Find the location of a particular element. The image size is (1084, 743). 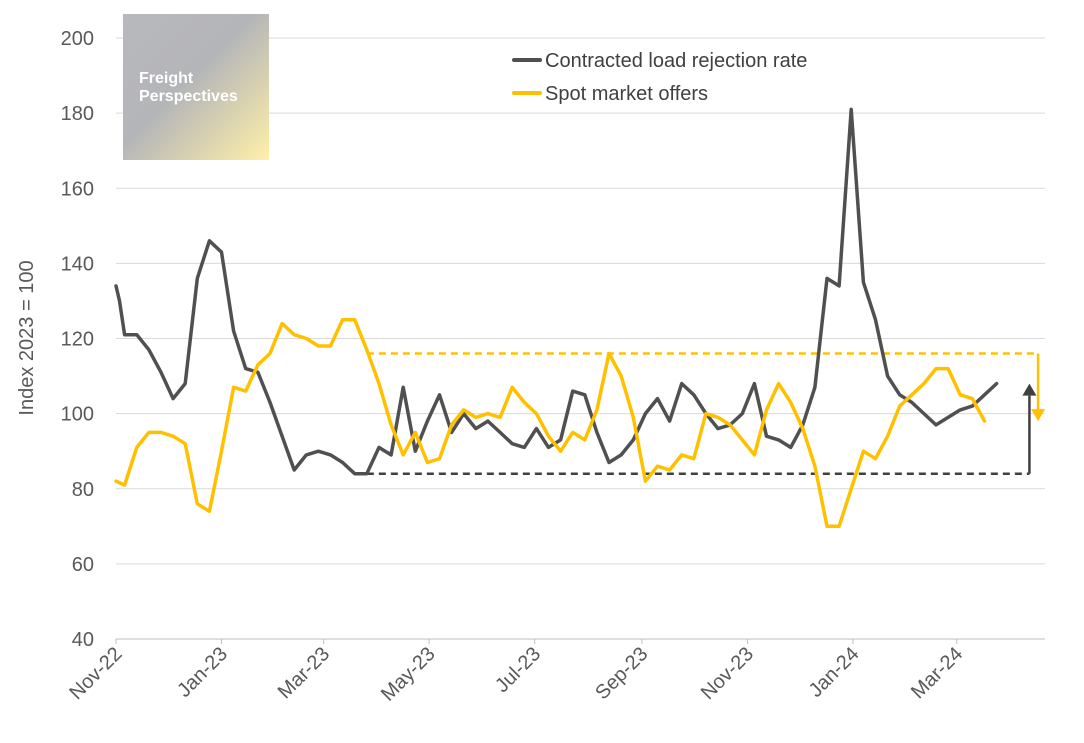

logo-badge is located at coordinates (196, 87).